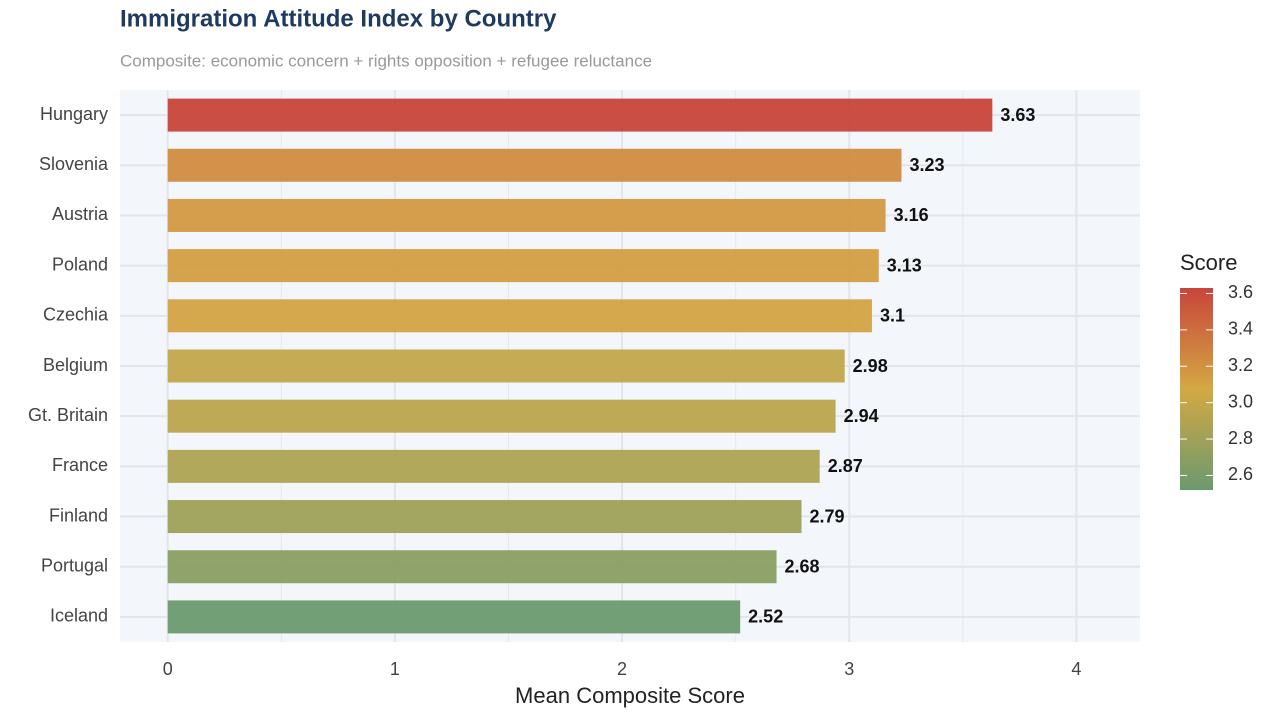  I want to click on y-tick-label: Czechia, so click(76, 315).